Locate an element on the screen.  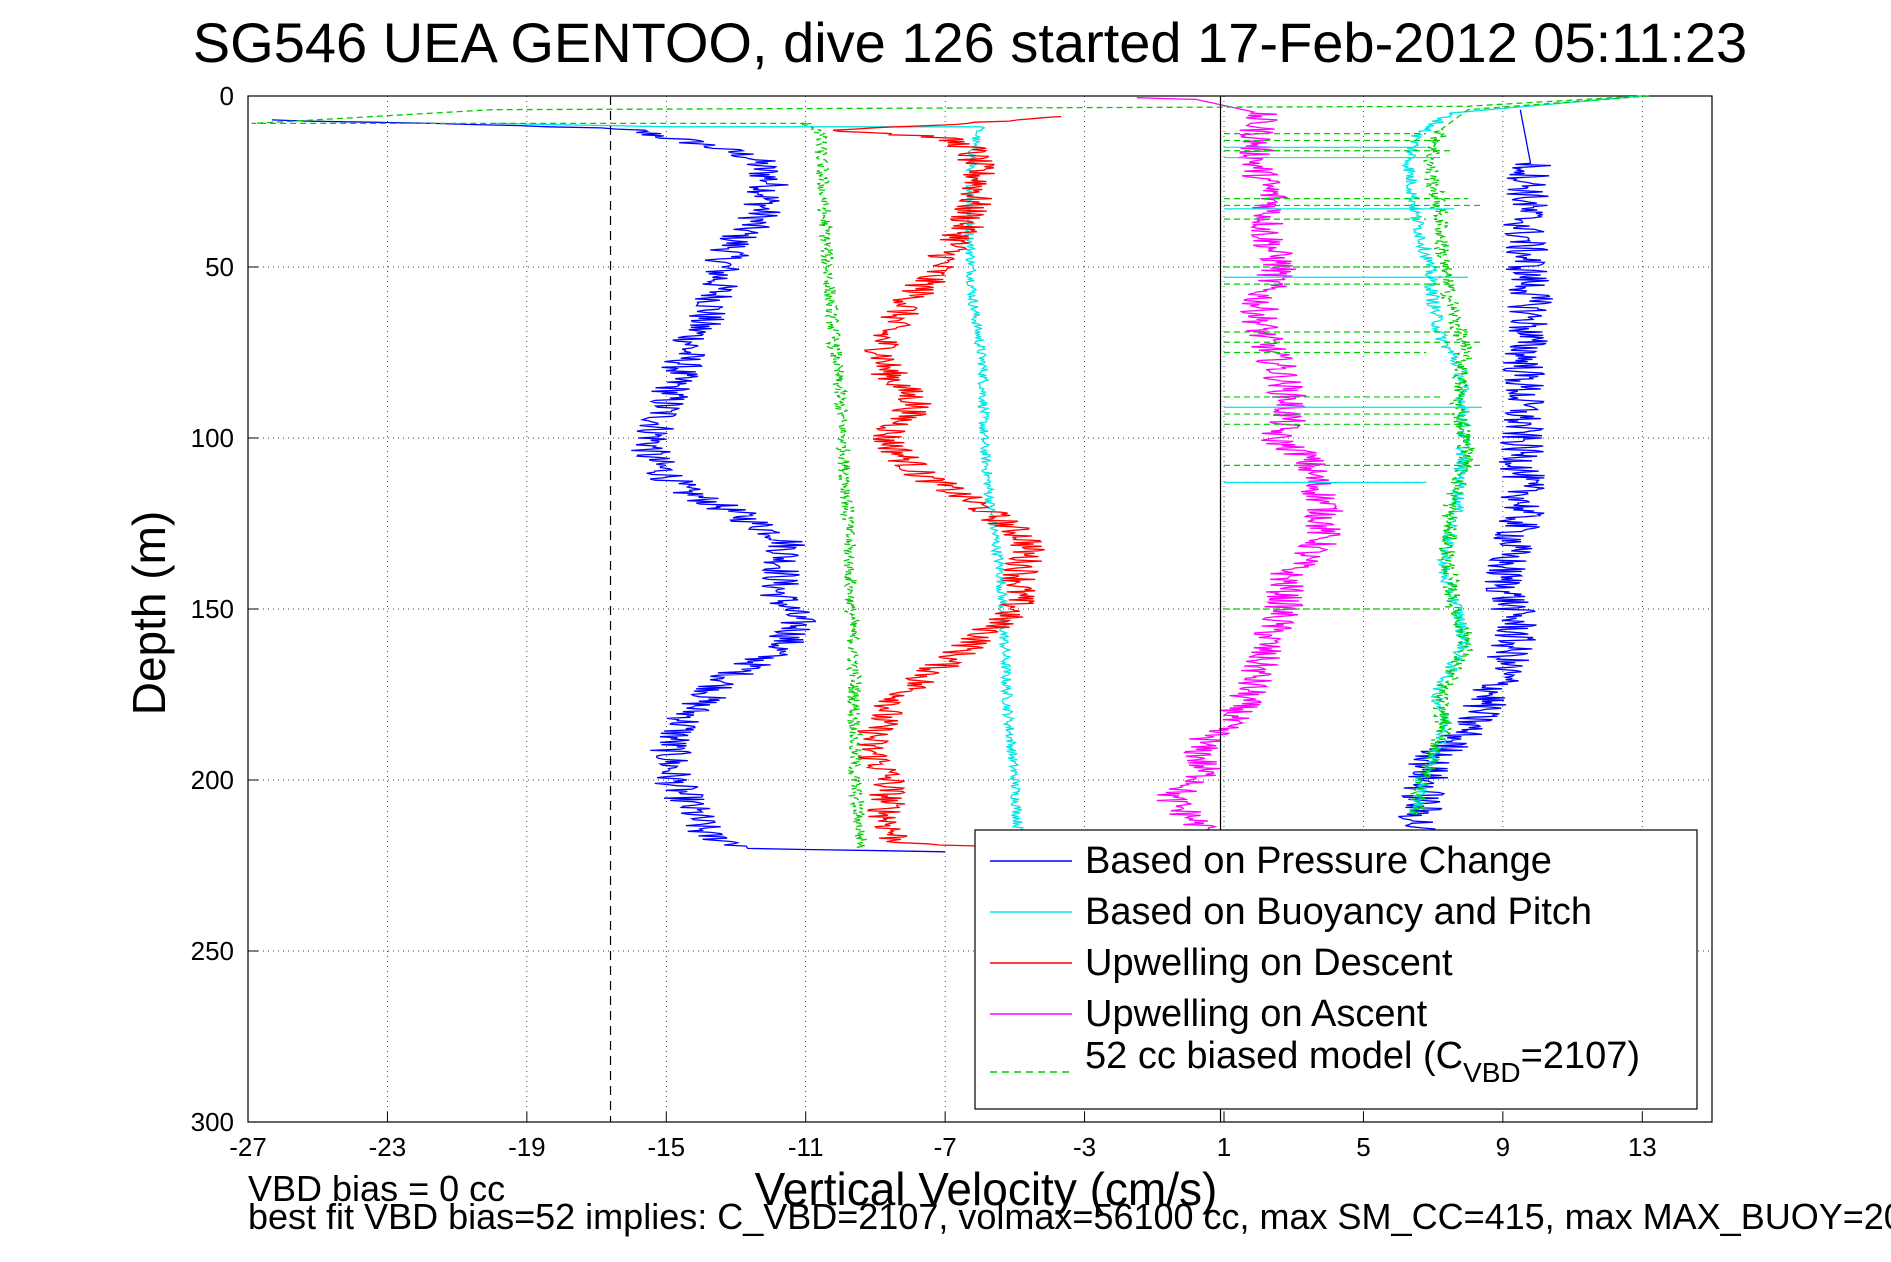
legend-label-4-tail: =2107) is located at coordinates (1580, 1056).